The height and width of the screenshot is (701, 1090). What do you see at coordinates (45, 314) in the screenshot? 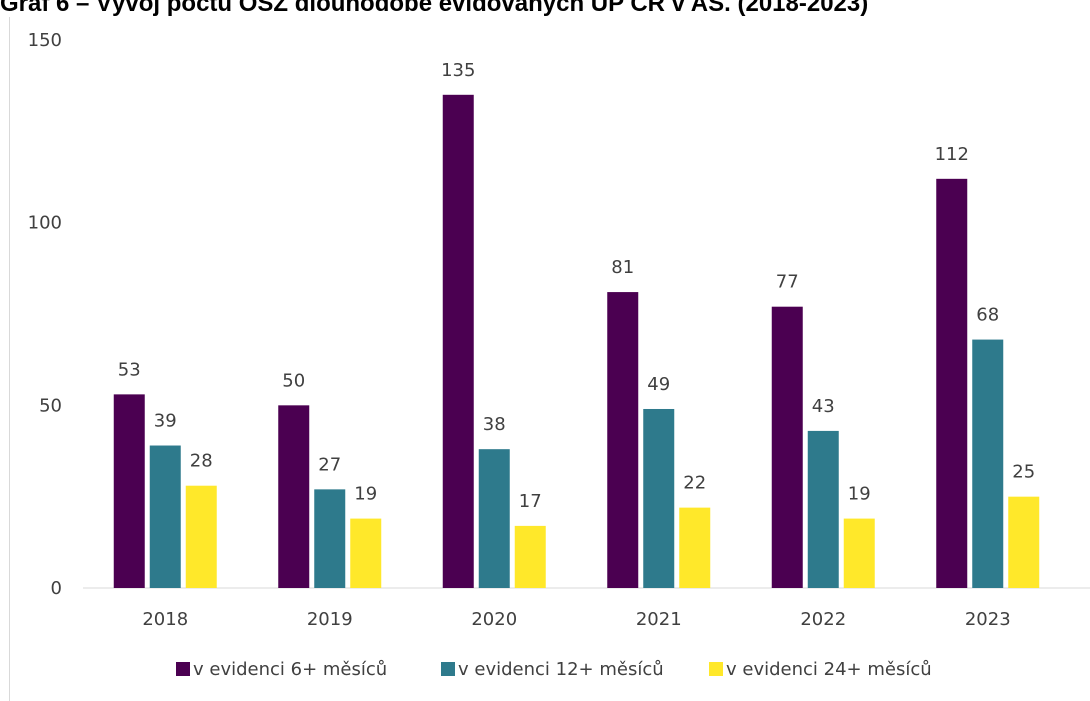
I see `y-axis-ticks: 0 50 100 150` at bounding box center [45, 314].